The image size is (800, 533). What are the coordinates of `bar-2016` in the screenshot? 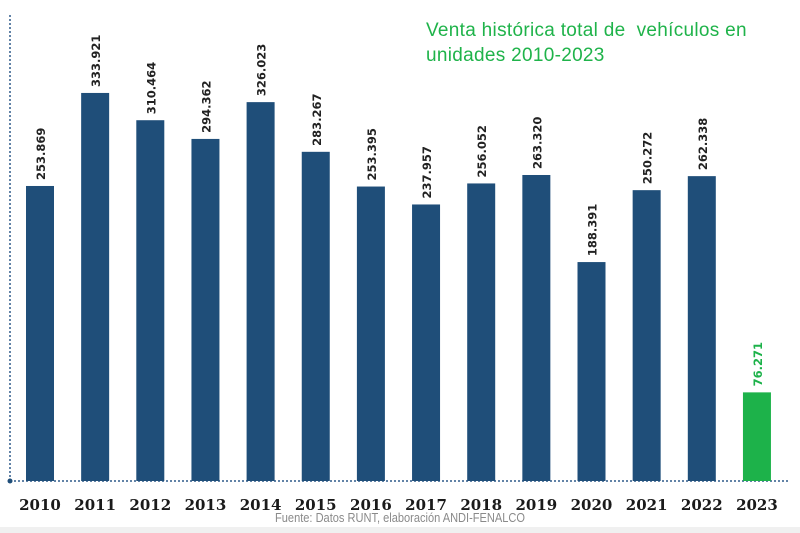 It's located at (370, 333).